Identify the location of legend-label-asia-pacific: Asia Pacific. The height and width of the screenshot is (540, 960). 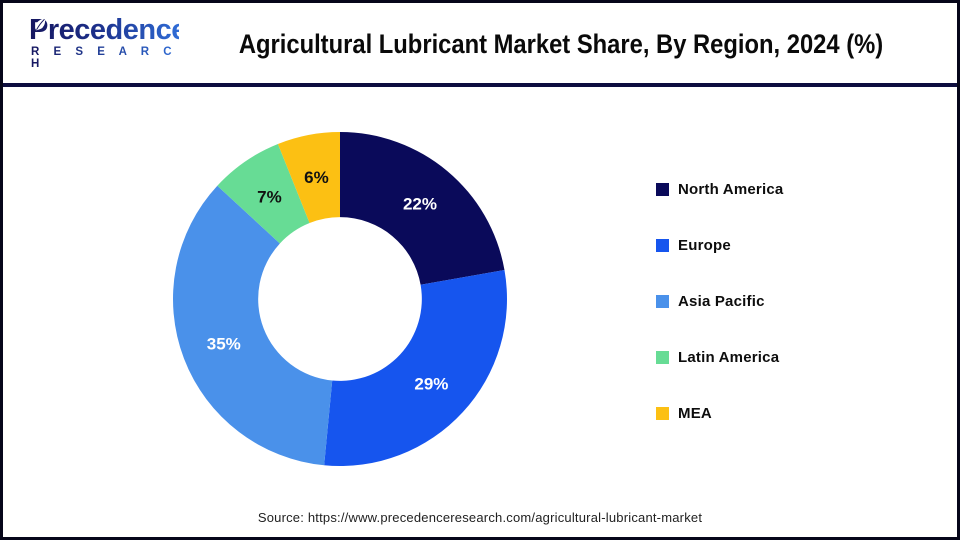
(721, 301).